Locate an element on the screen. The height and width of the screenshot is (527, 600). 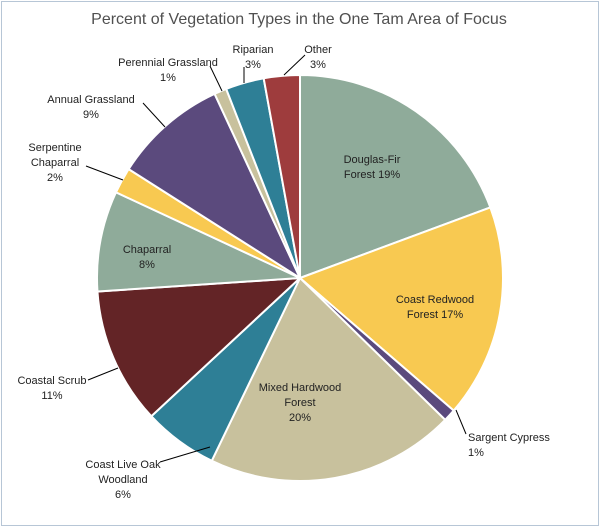
slice-label: Chaparral 8% is located at coordinates (147, 257).